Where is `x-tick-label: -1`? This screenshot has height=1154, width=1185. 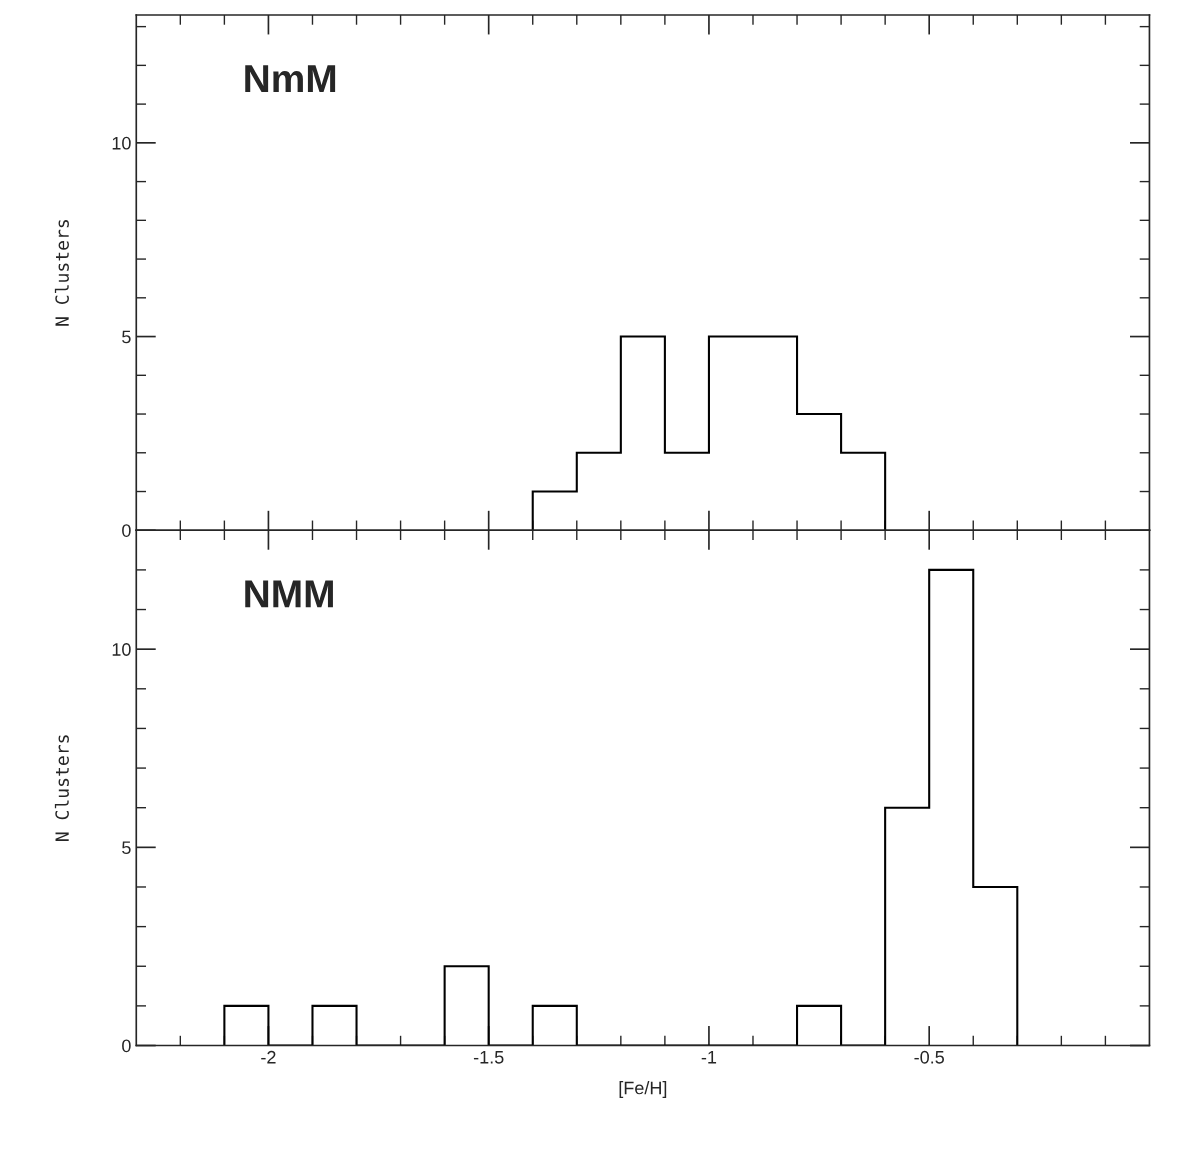 x-tick-label: -1 is located at coordinates (709, 1057).